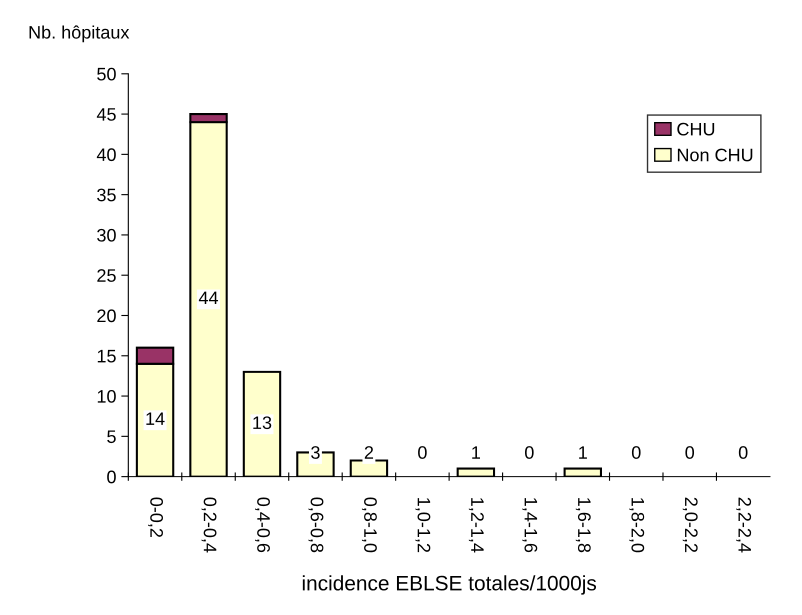  What do you see at coordinates (106, 235) in the screenshot?
I see `y-tick-label: 30` at bounding box center [106, 235].